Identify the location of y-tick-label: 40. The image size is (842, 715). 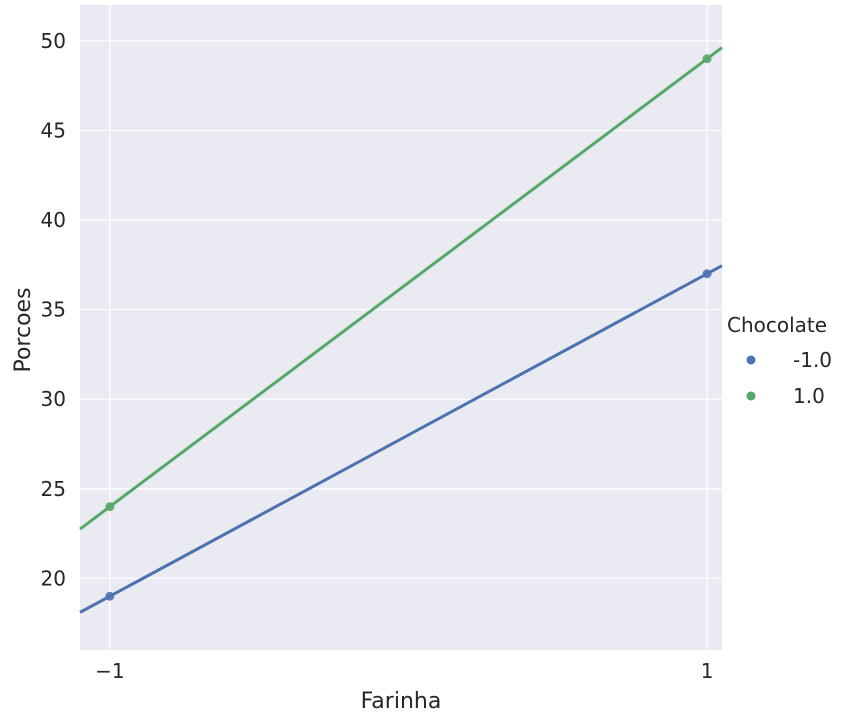
(53, 220).